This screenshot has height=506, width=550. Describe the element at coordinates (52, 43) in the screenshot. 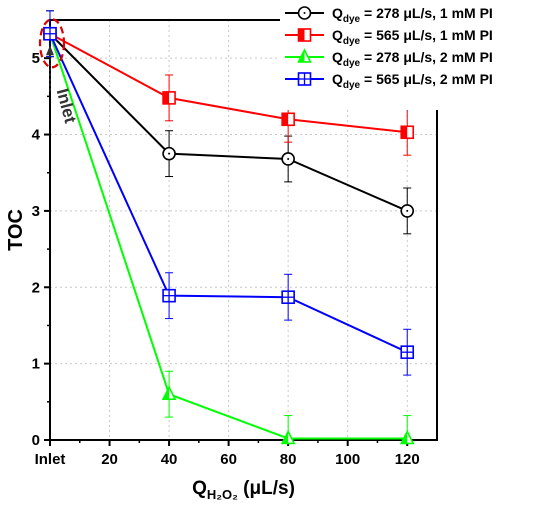

I see `inlet-highlight-ellipse` at that location.